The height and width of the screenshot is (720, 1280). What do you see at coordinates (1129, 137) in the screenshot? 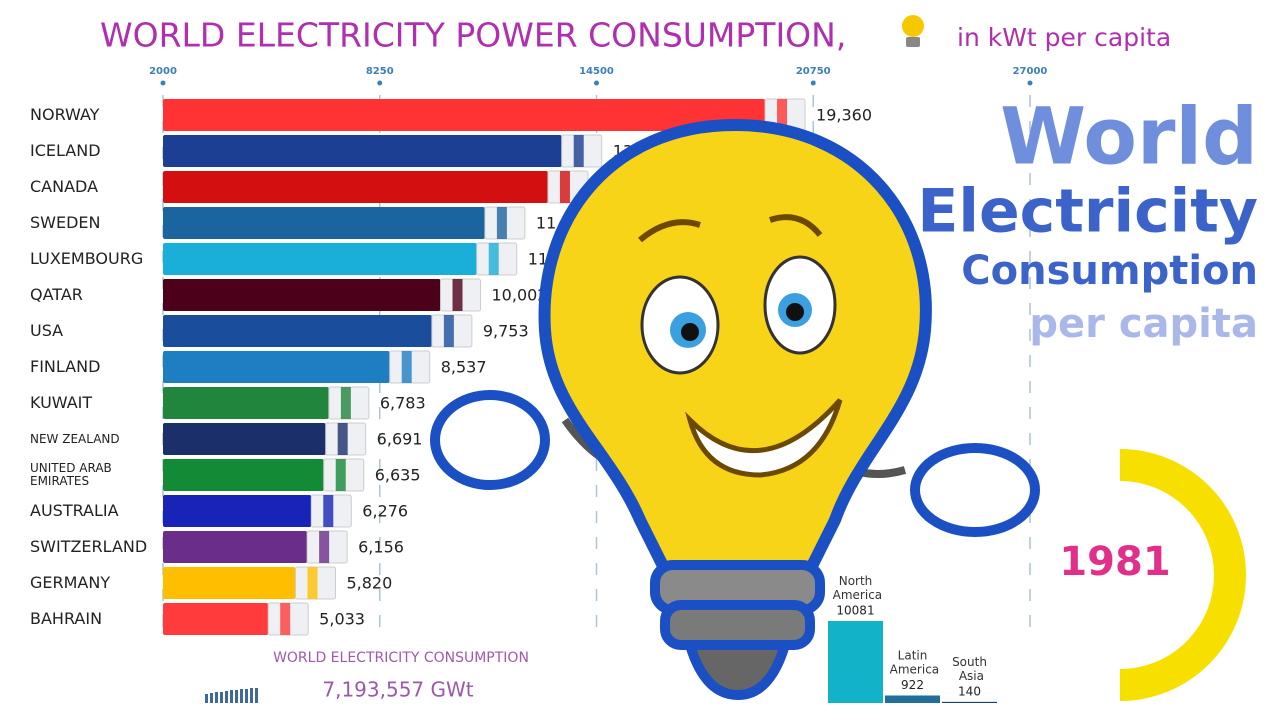
I see `headline-line: World` at bounding box center [1129, 137].